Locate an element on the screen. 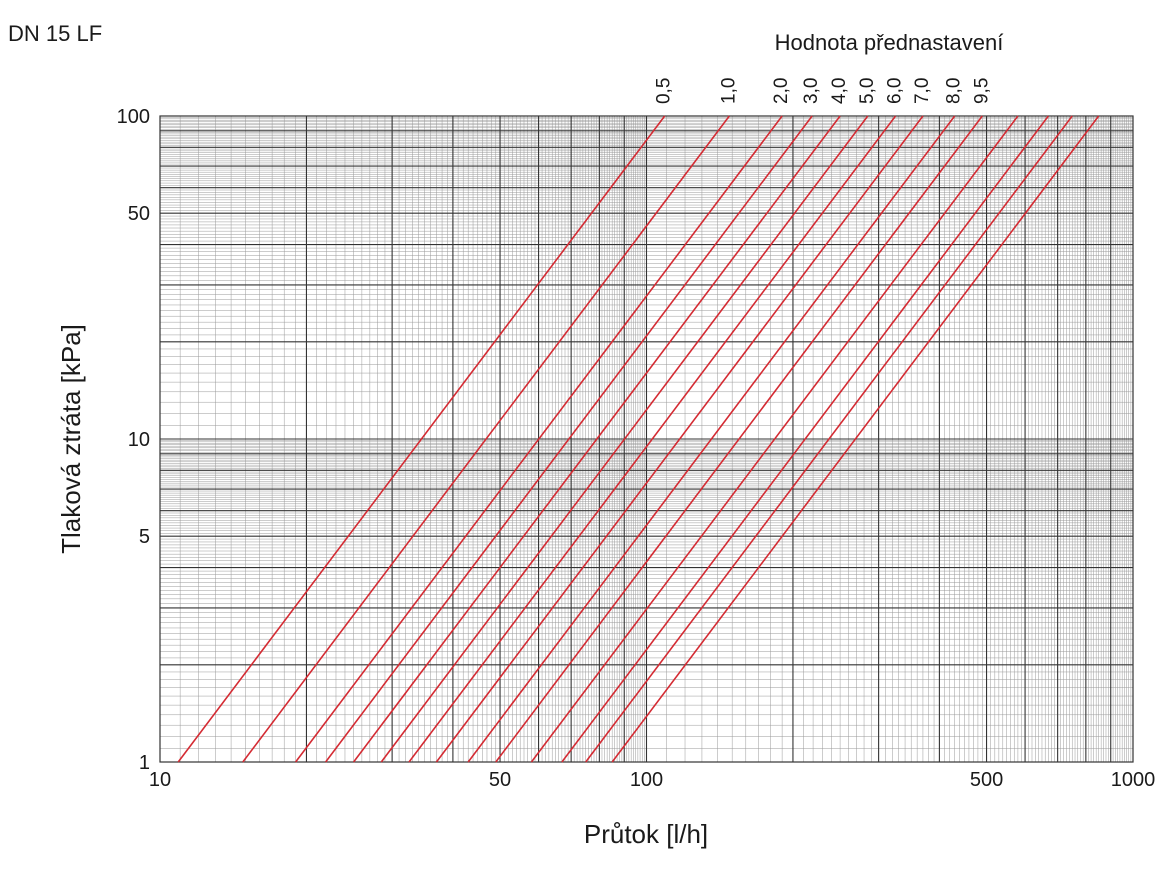 The image size is (1166, 878). y-tick-label: 50 is located at coordinates (139, 214).